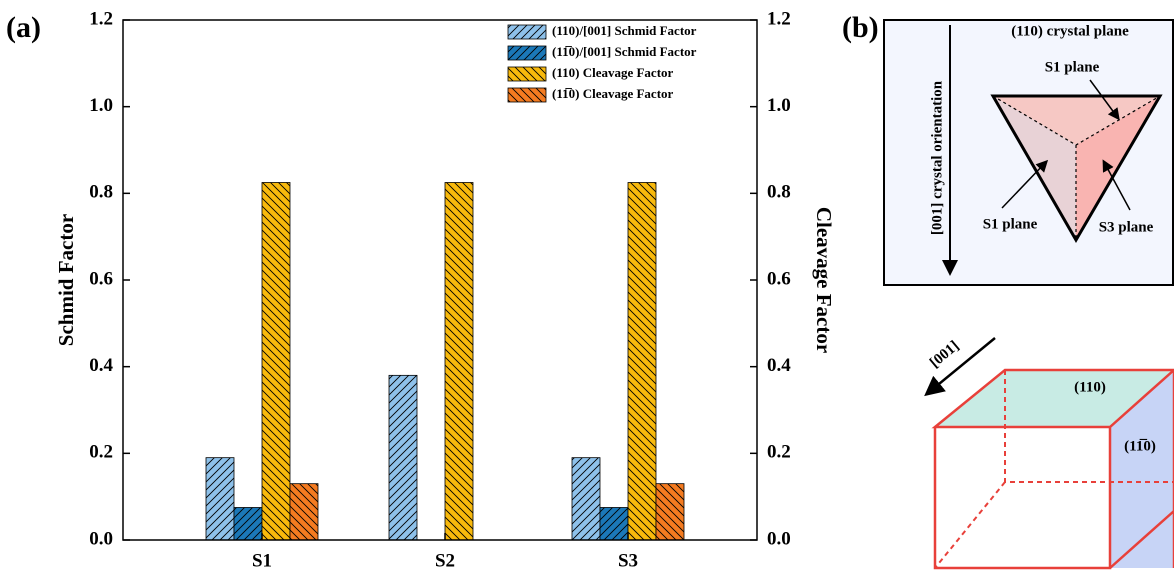 The width and height of the screenshot is (1174, 573). I want to click on y2-tick-label: 1.2, so click(779, 18).